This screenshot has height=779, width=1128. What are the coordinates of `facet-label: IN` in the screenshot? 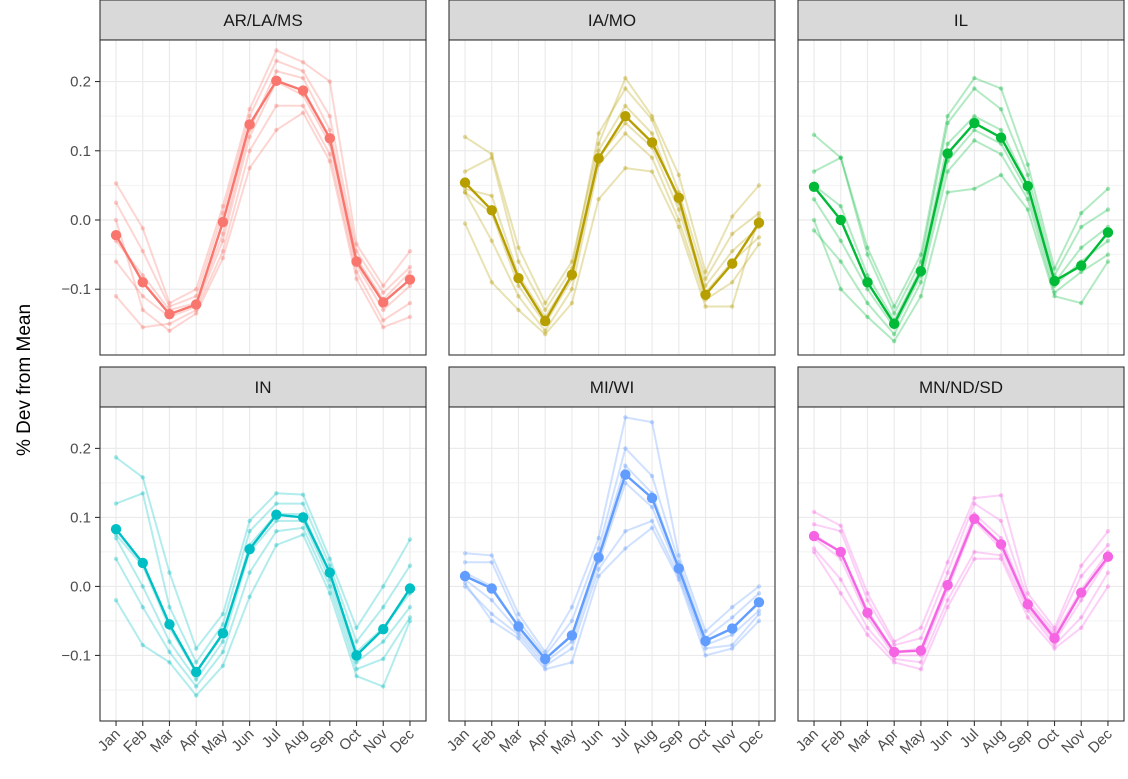 It's located at (263, 387).